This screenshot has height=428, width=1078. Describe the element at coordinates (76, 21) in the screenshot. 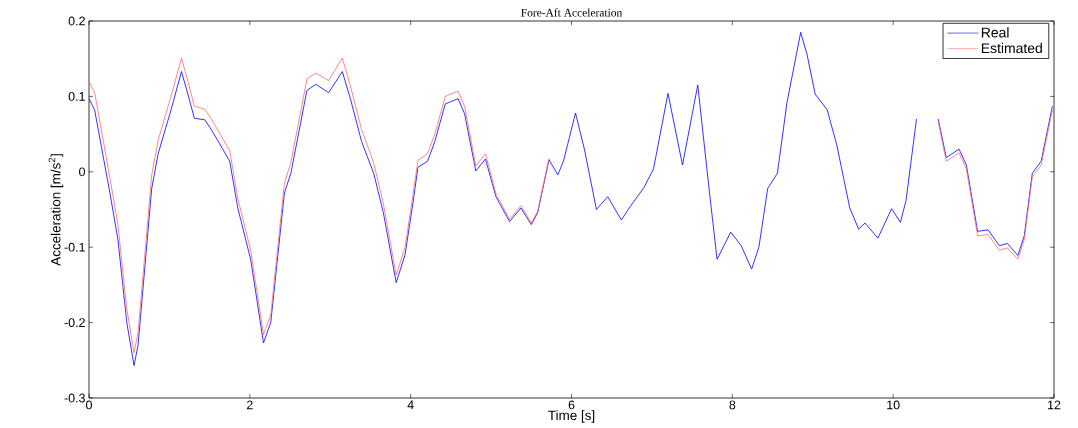

I see `y-tick-label: 0.2` at that location.